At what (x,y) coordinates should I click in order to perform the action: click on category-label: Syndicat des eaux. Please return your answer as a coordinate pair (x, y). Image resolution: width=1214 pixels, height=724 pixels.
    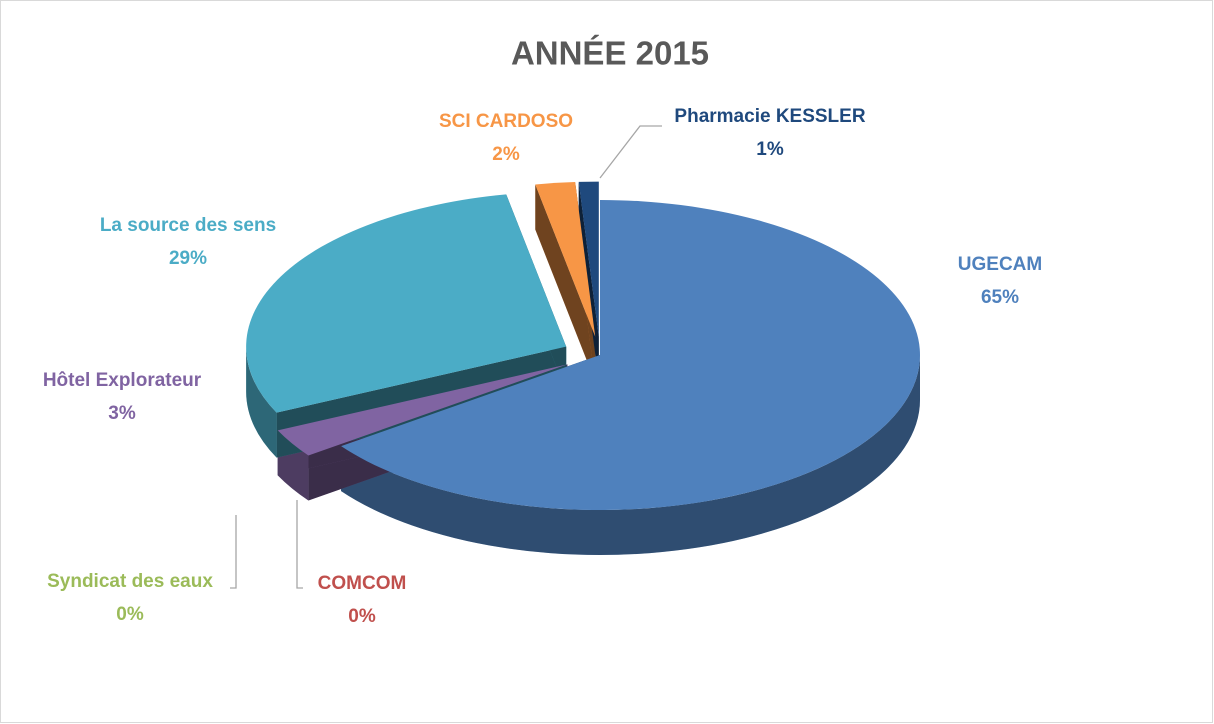
    Looking at the image, I should click on (130, 581).